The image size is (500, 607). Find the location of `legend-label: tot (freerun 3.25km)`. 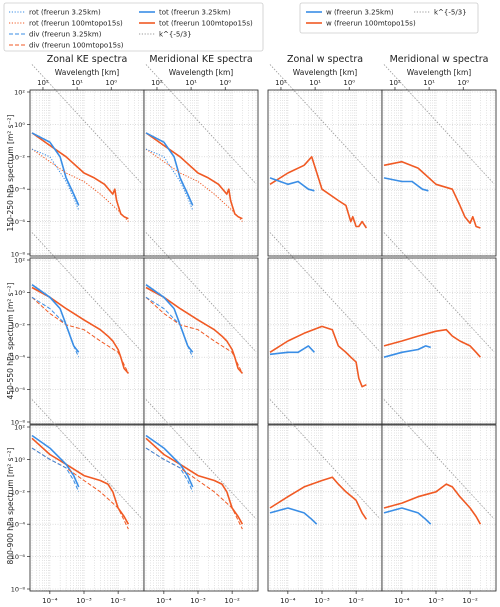

legend-label: tot (freerun 3.25km) is located at coordinates (195, 13).